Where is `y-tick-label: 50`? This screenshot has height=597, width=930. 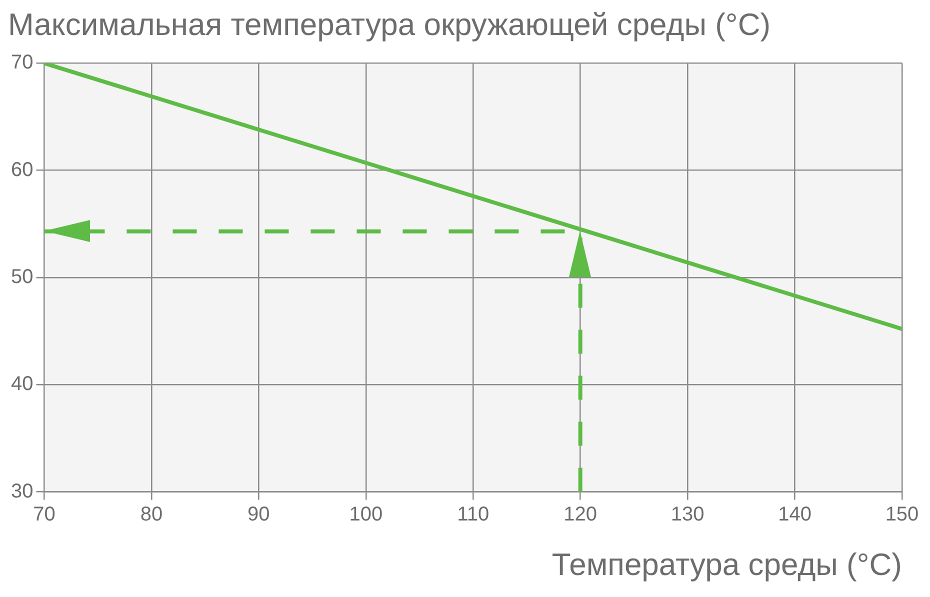 y-tick-label: 50 is located at coordinates (22, 277).